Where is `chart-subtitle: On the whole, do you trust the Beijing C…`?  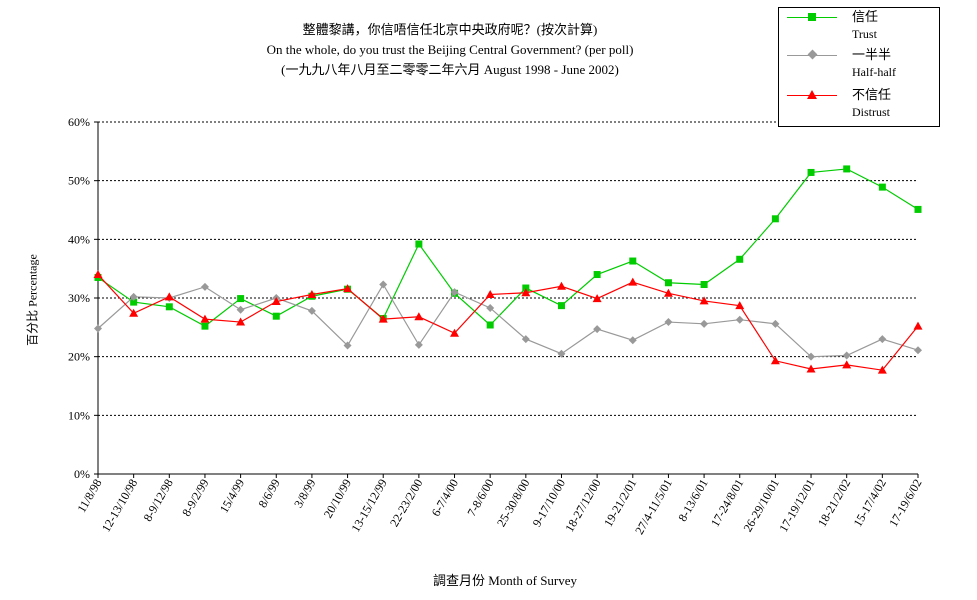 chart-subtitle: On the whole, do you trust the Beijing C… is located at coordinates (450, 49).